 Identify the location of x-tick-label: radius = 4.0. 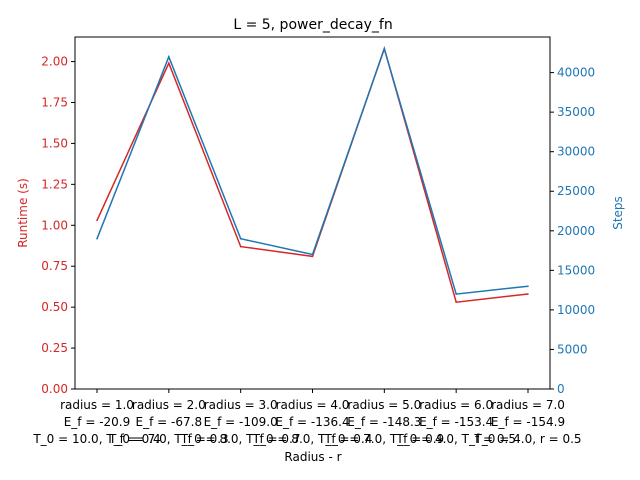
(313, 405).